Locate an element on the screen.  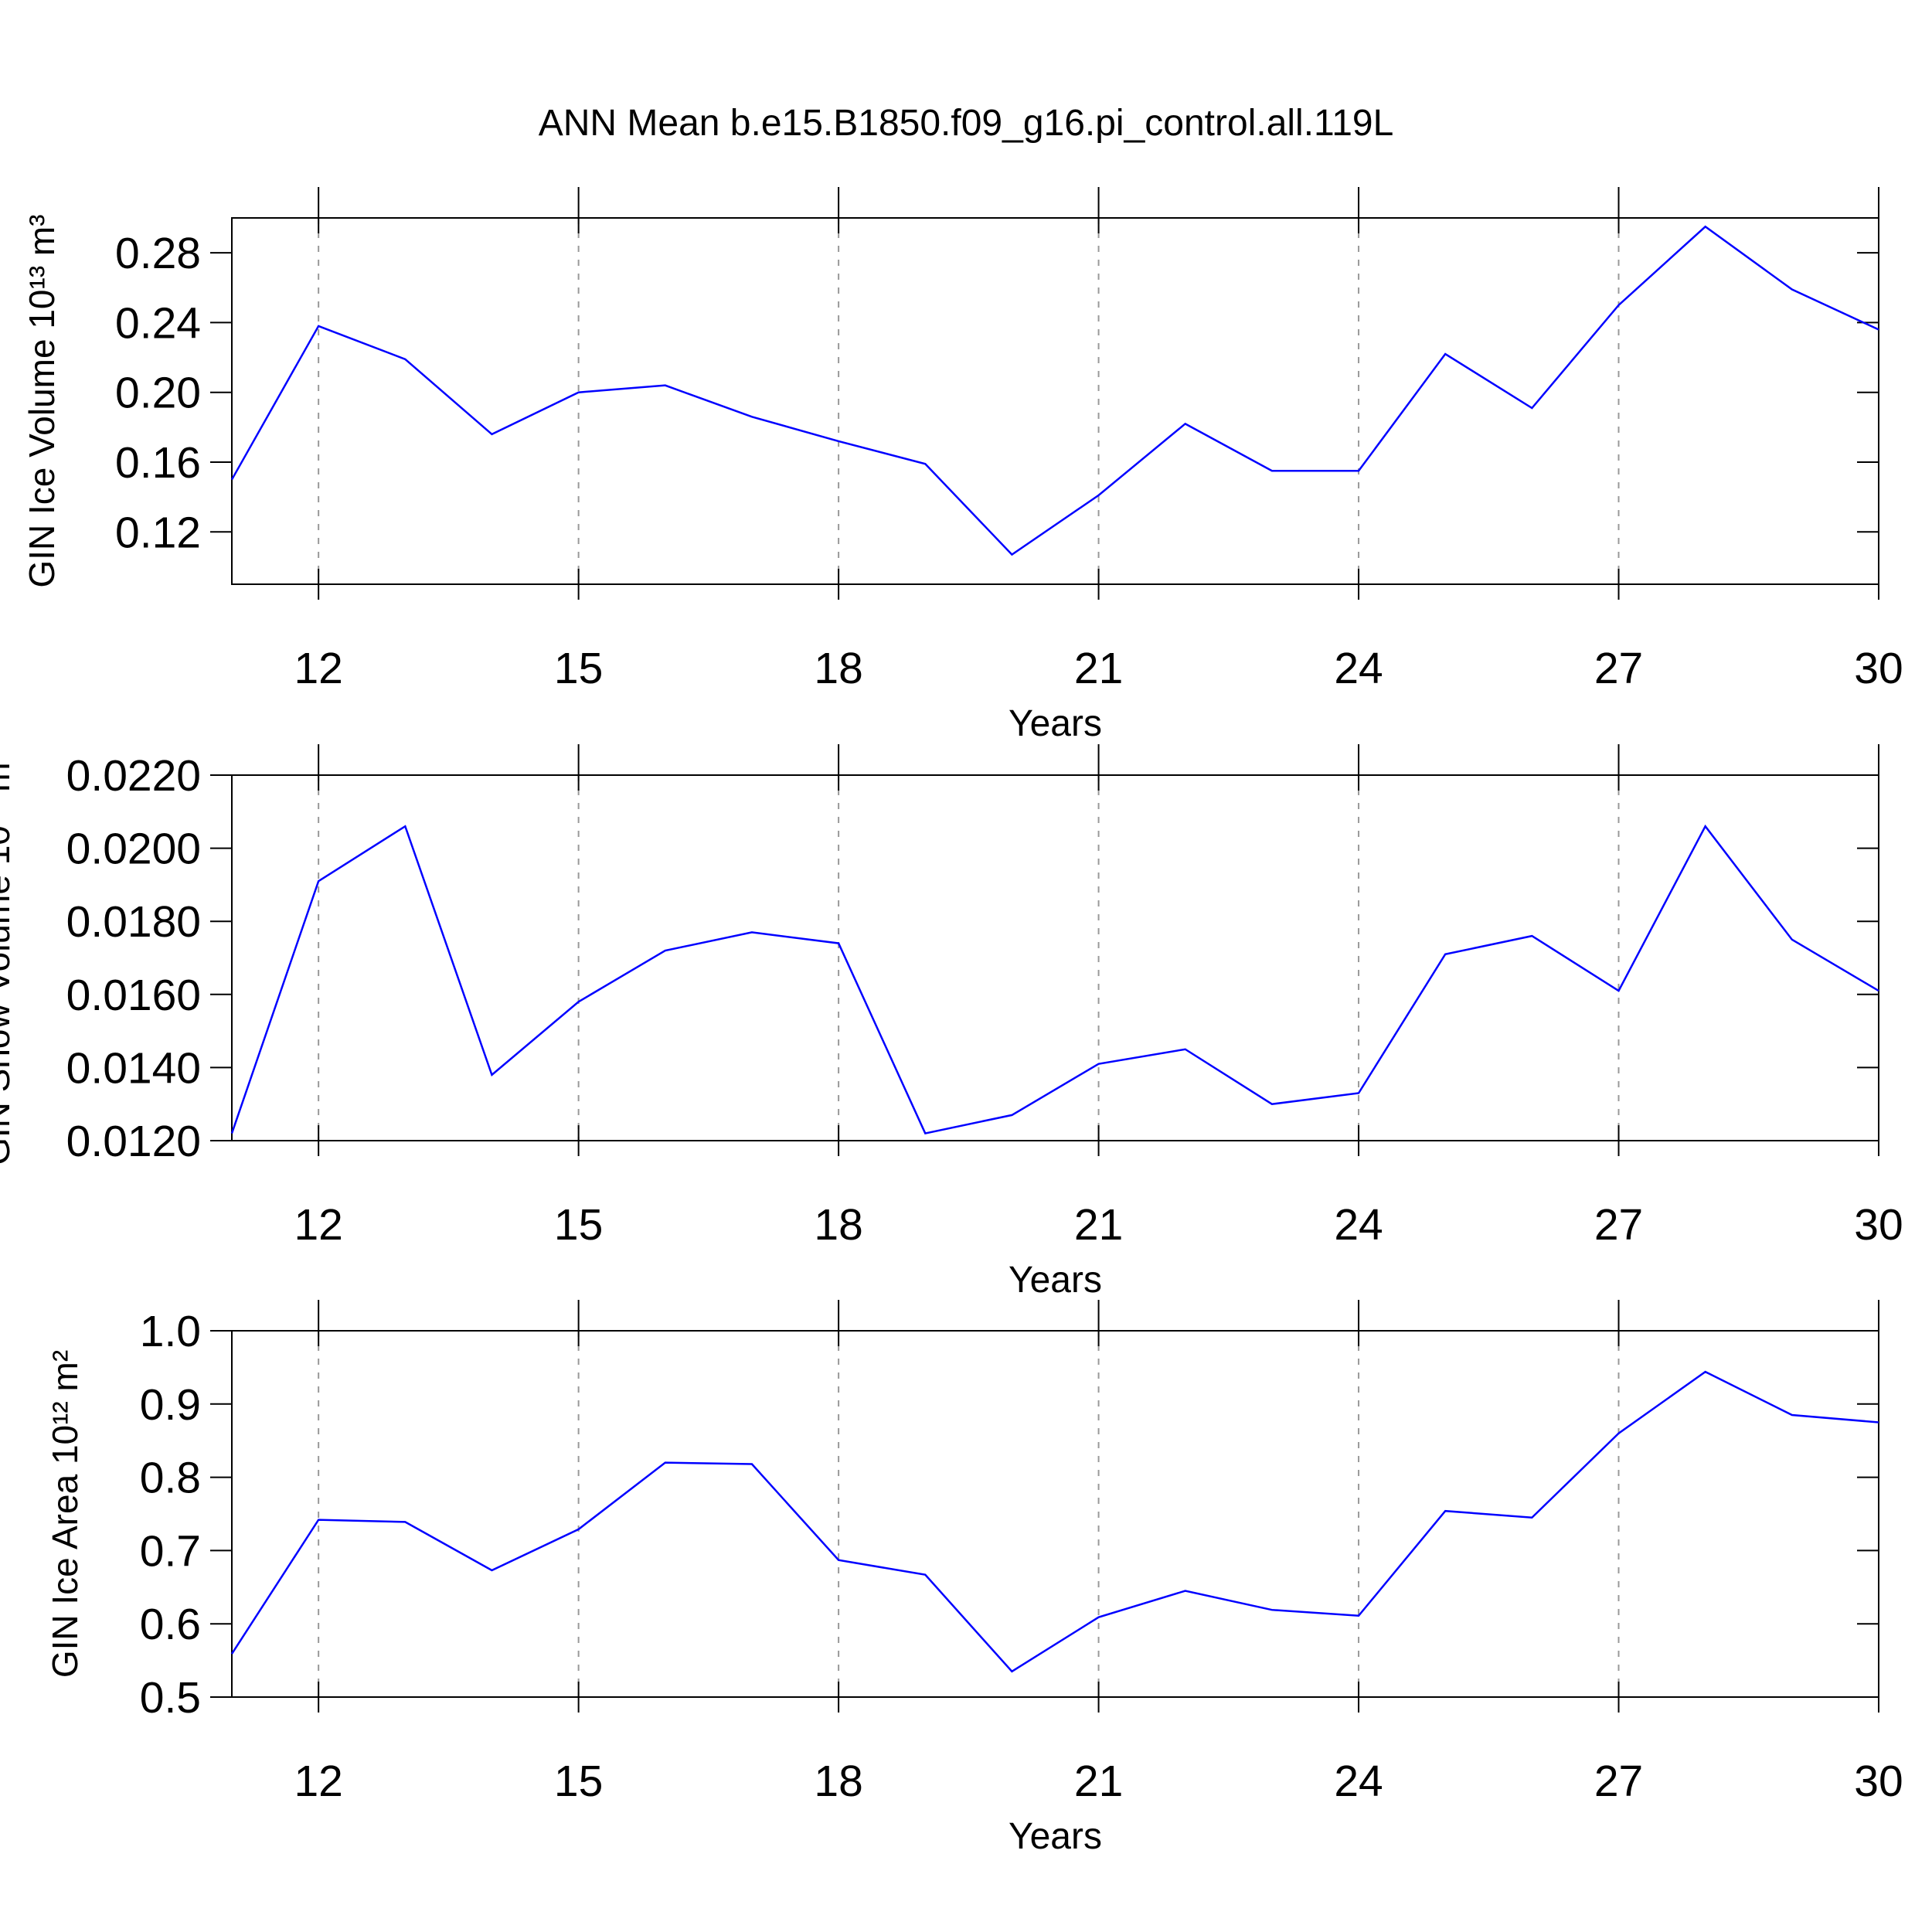
y-tick-label: 0.9 is located at coordinates (170, 1405).